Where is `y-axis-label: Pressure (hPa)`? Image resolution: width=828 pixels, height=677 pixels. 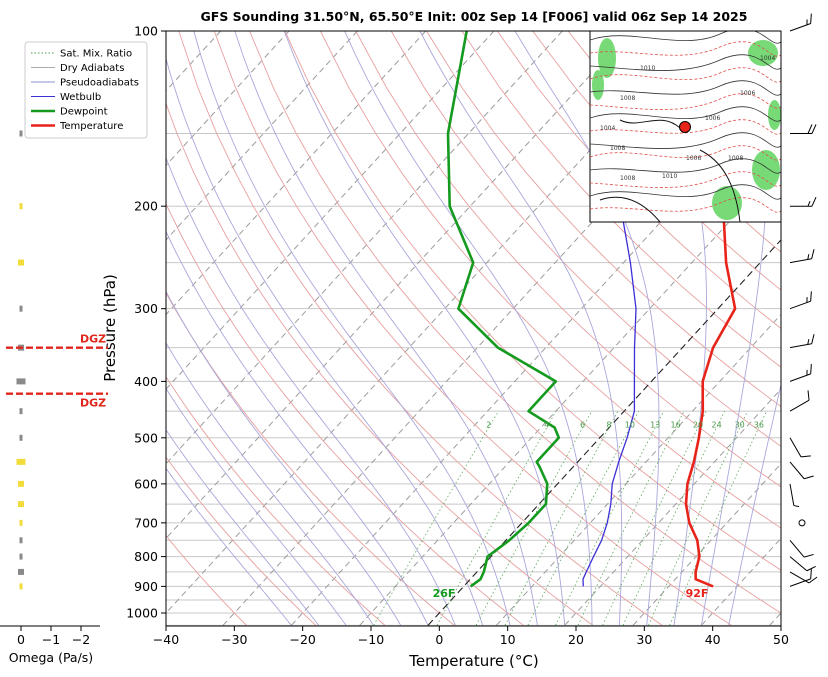
y-axis-label: Pressure (hPa) is located at coordinates (110, 328).